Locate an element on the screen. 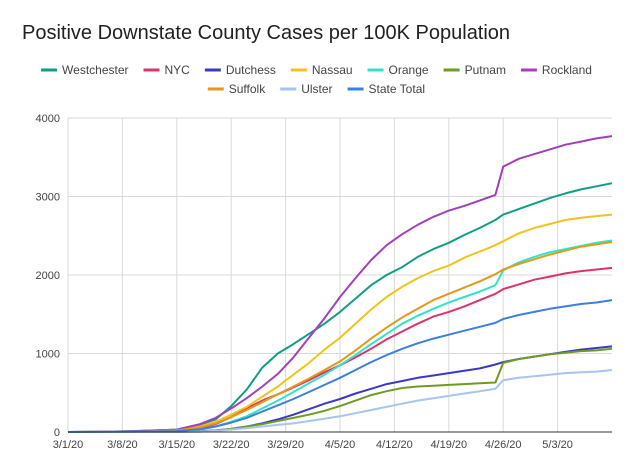 This screenshot has height=476, width=634. legend-label: Ulster is located at coordinates (316, 89).